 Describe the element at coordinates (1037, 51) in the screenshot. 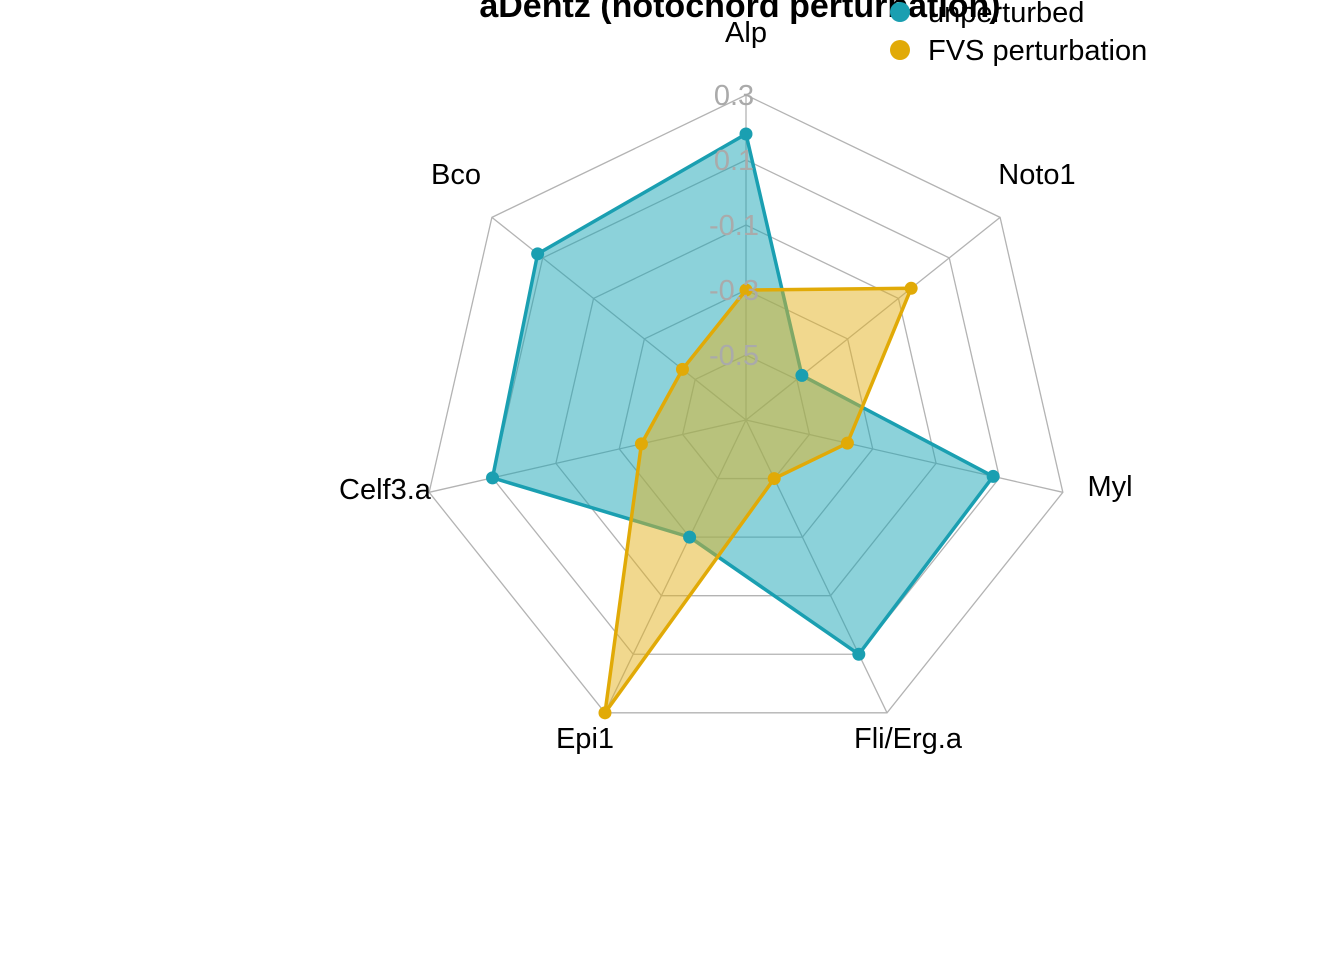

I see `legend-label-1: FVS perturbation` at that location.